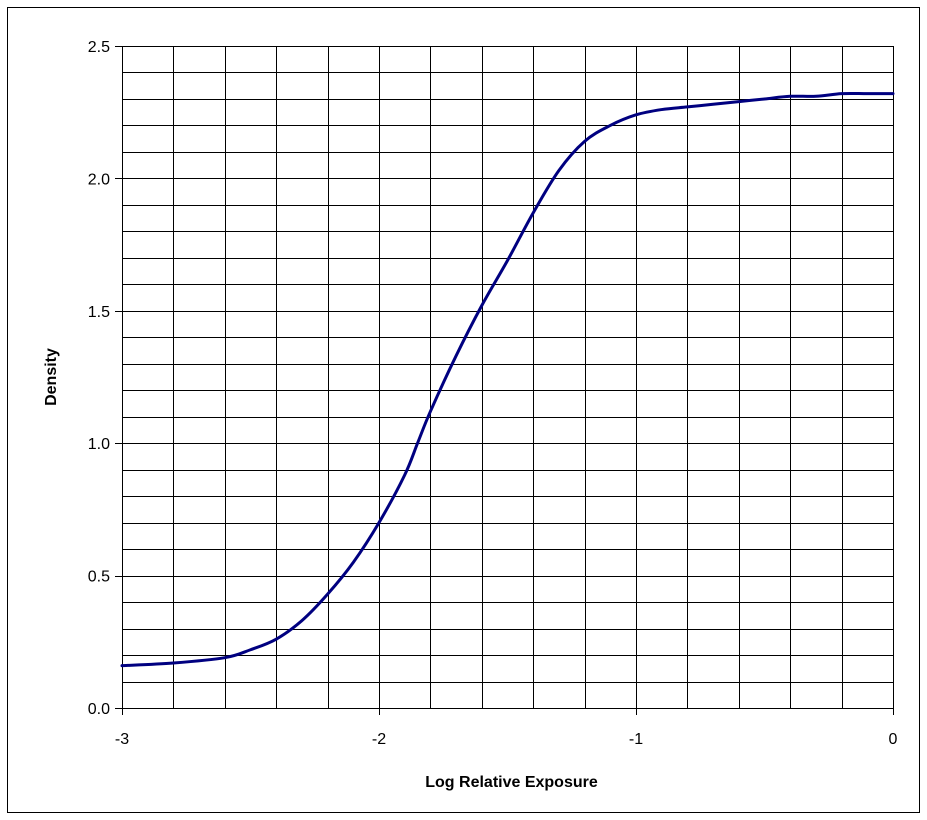 This screenshot has width=927, height=820. What do you see at coordinates (99, 444) in the screenshot?
I see `y-tick-label: 1.0` at bounding box center [99, 444].